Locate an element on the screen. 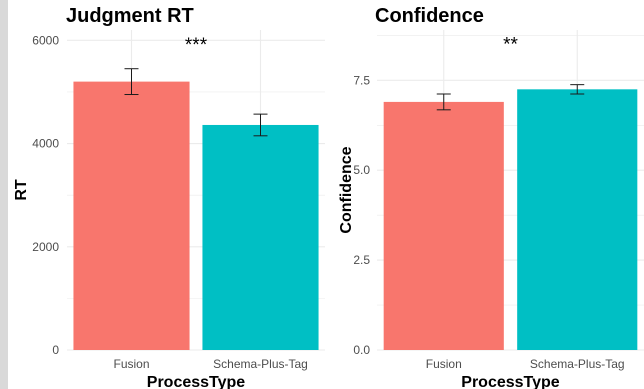 The width and height of the screenshot is (644, 389). y-tick-label: 4000 is located at coordinates (45, 144).